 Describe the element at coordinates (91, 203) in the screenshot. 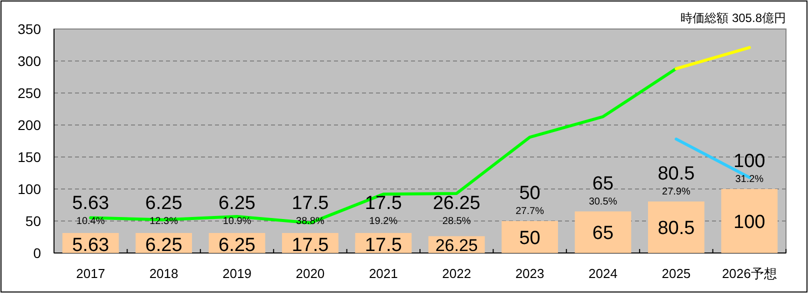

I see `annotation: 5.63` at that location.